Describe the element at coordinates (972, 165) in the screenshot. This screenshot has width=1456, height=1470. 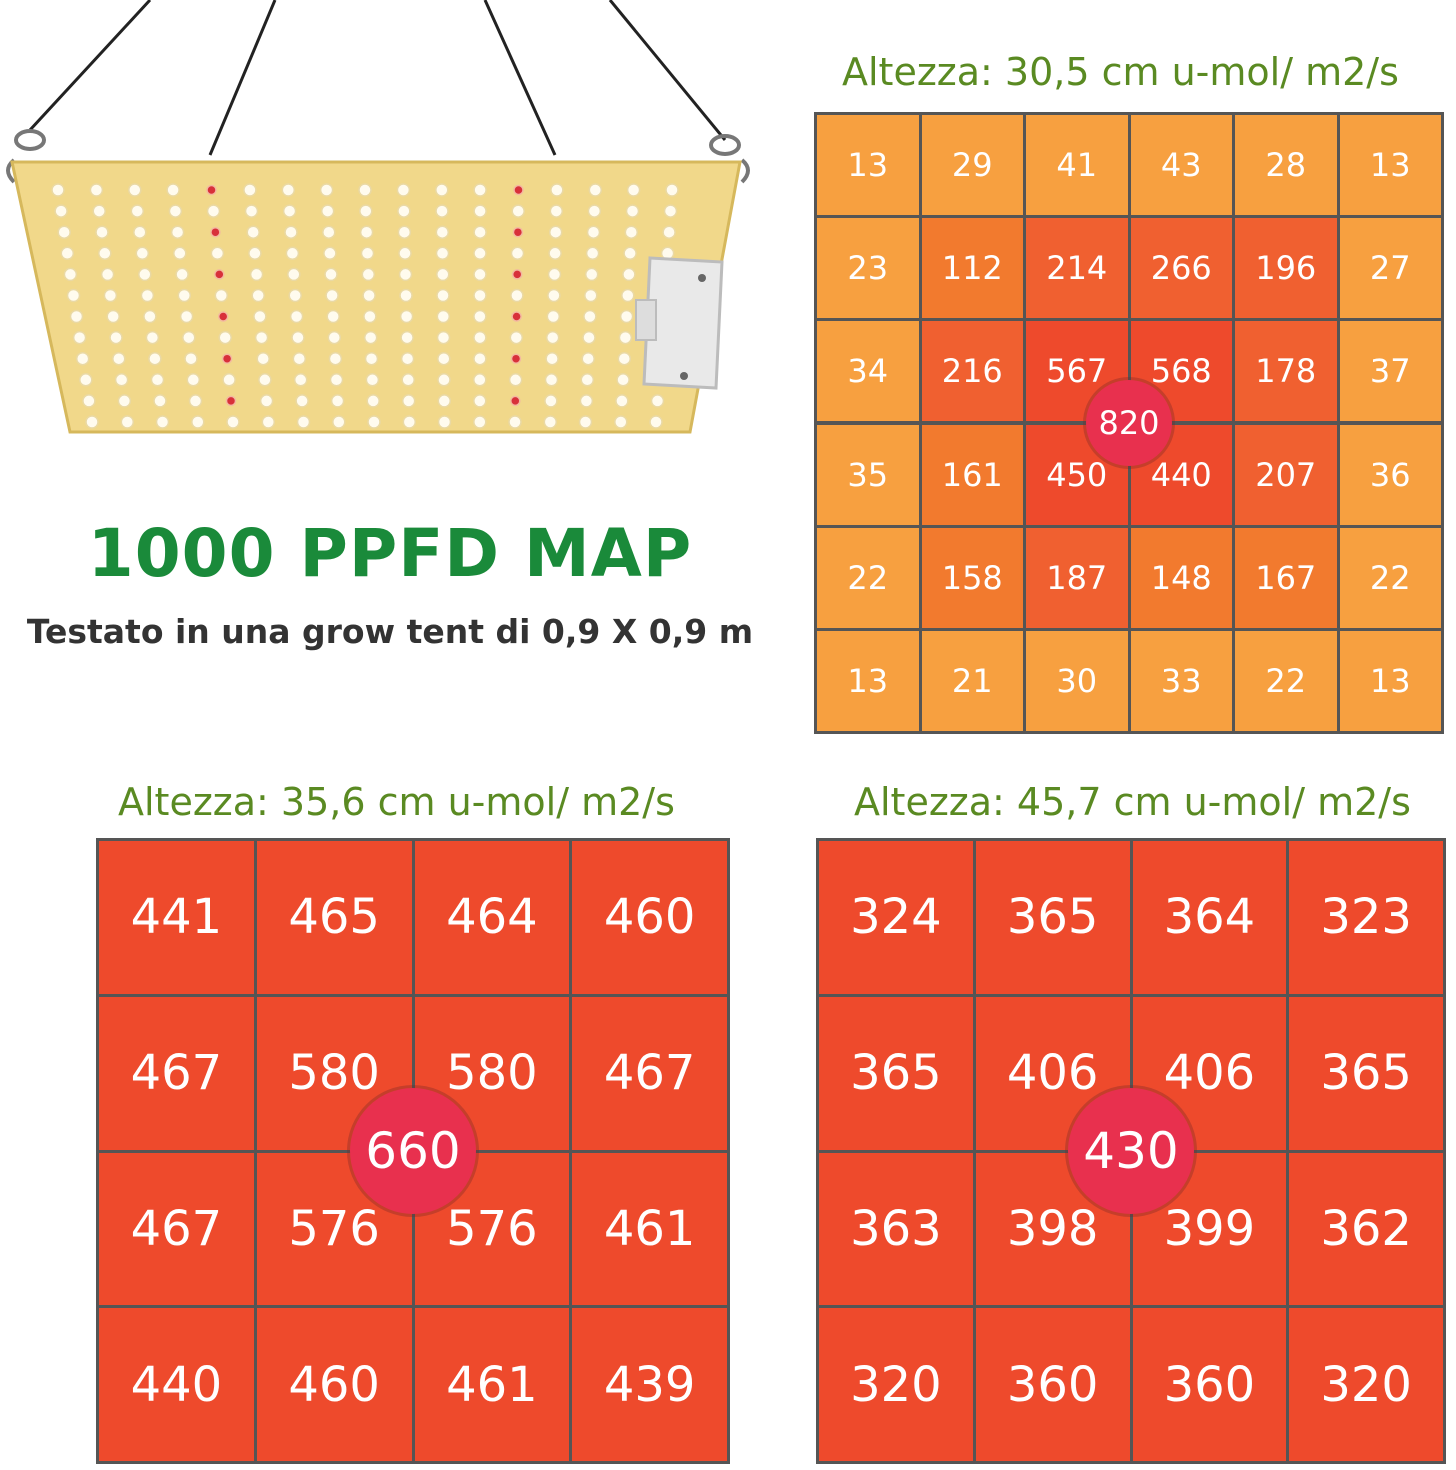
I see `grid-cell: 29` at that location.